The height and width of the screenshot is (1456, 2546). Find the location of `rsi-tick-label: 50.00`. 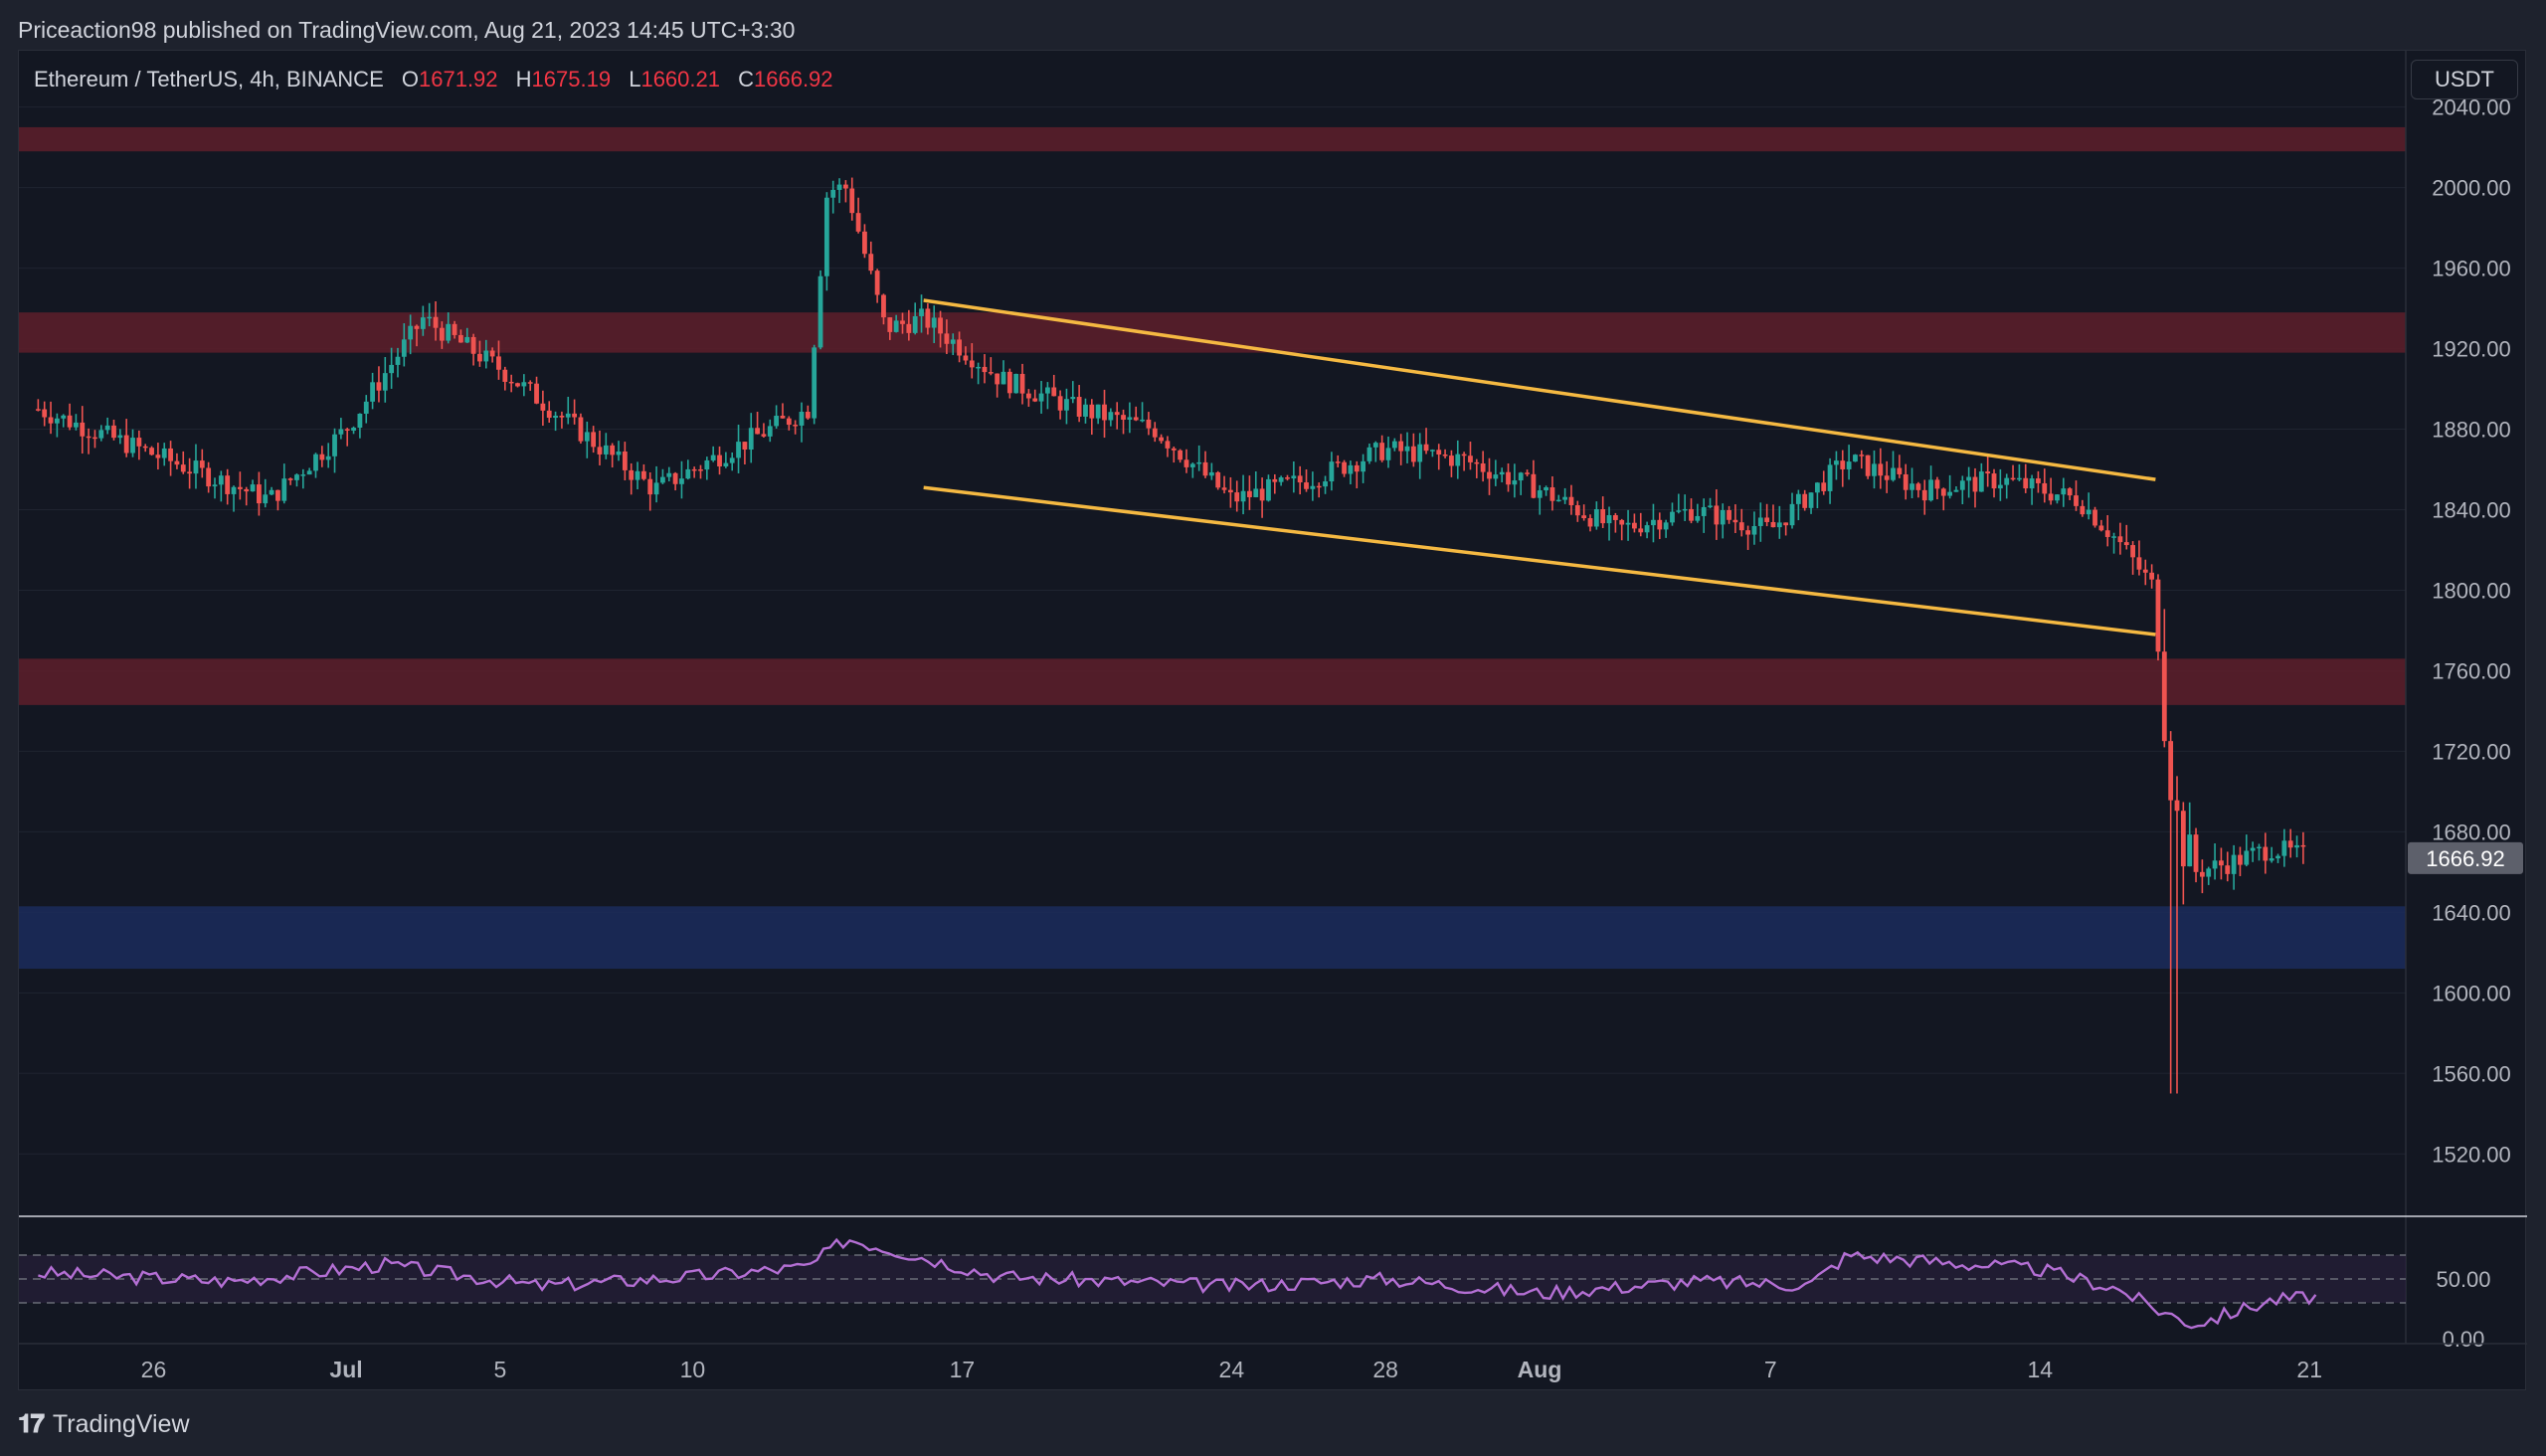

rsi-tick-label: 50.00 is located at coordinates (2463, 1279).